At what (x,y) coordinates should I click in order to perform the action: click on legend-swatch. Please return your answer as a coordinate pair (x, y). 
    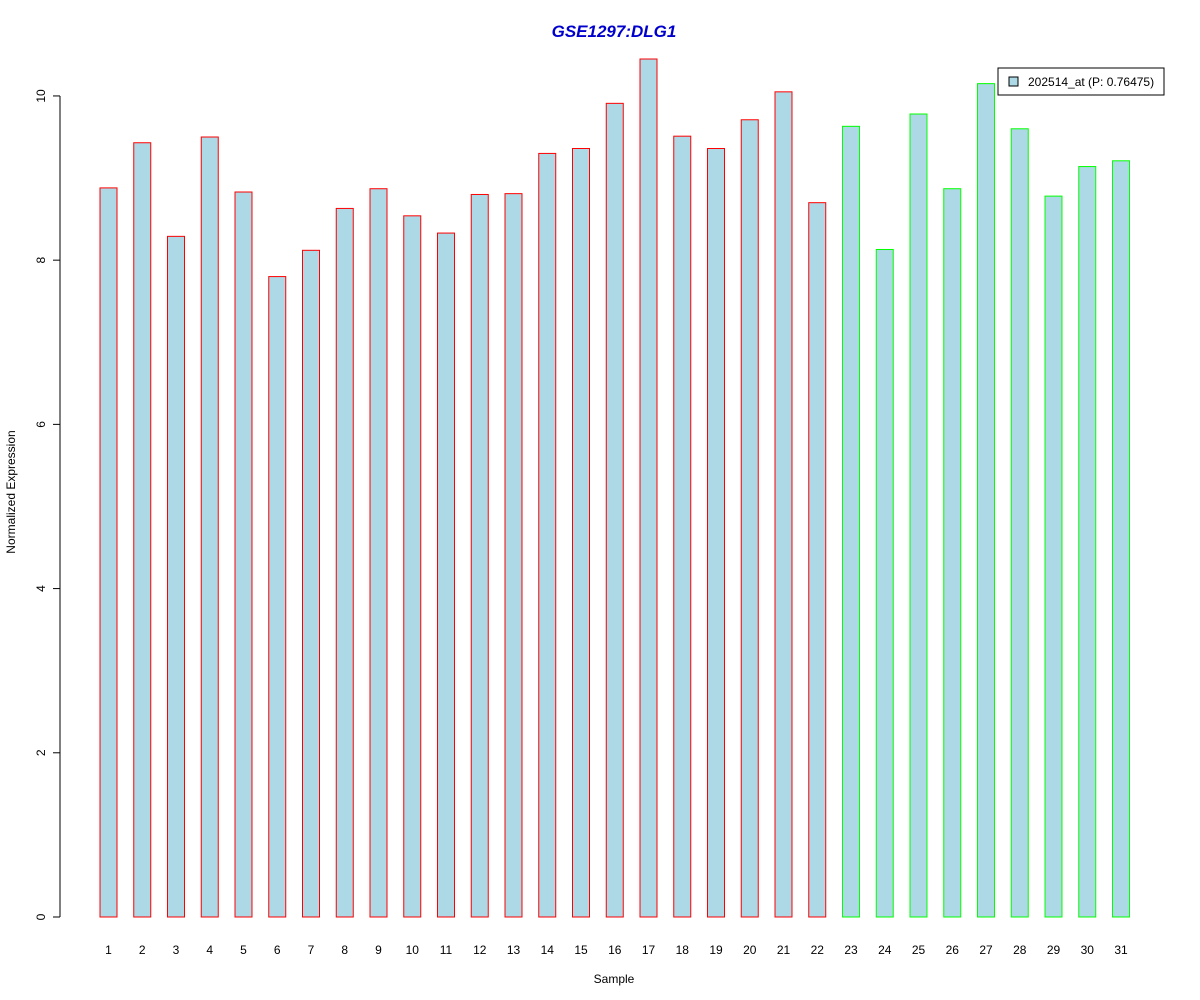
    Looking at the image, I should click on (1013, 81).